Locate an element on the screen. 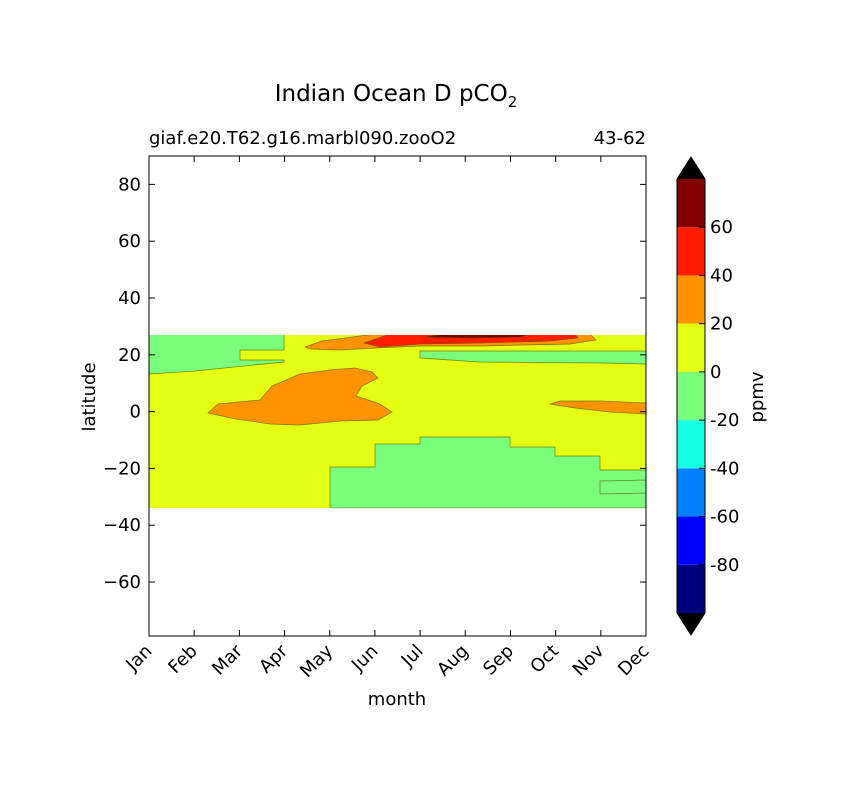 The height and width of the screenshot is (788, 846). x-tick-label: Mar is located at coordinates (227, 659).